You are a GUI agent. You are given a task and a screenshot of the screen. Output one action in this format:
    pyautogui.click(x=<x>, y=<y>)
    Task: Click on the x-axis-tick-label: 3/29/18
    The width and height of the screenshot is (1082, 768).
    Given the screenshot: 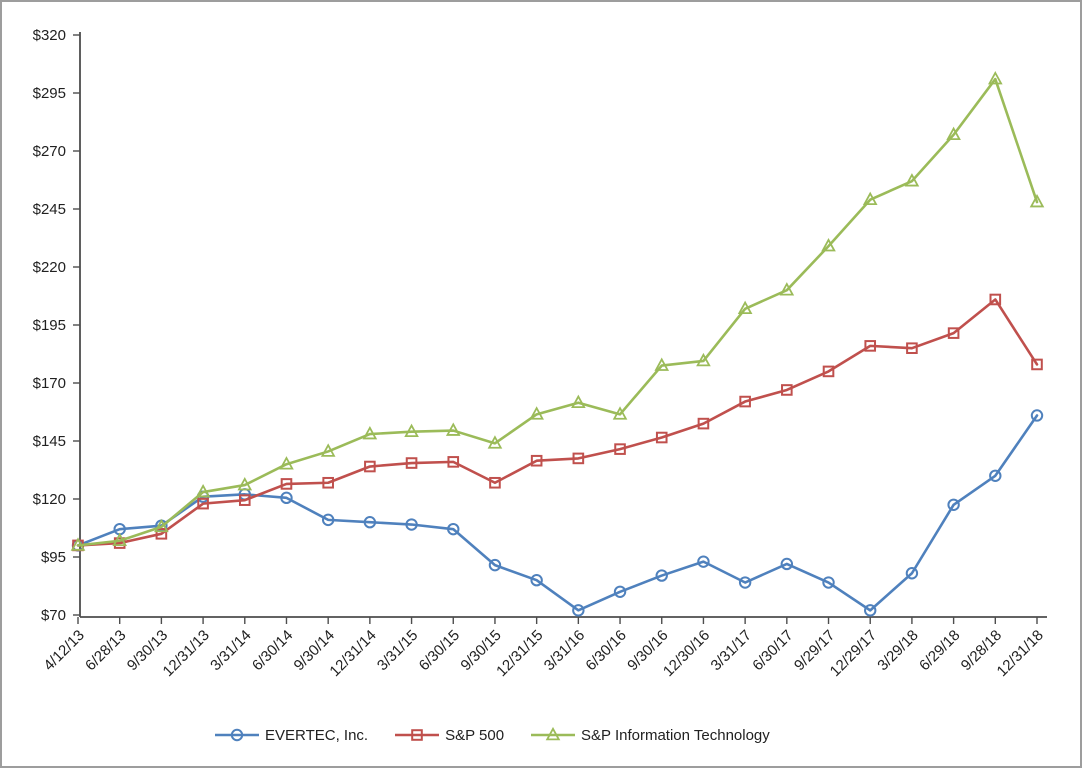 What is the action you would take?
    pyautogui.click(x=897, y=650)
    